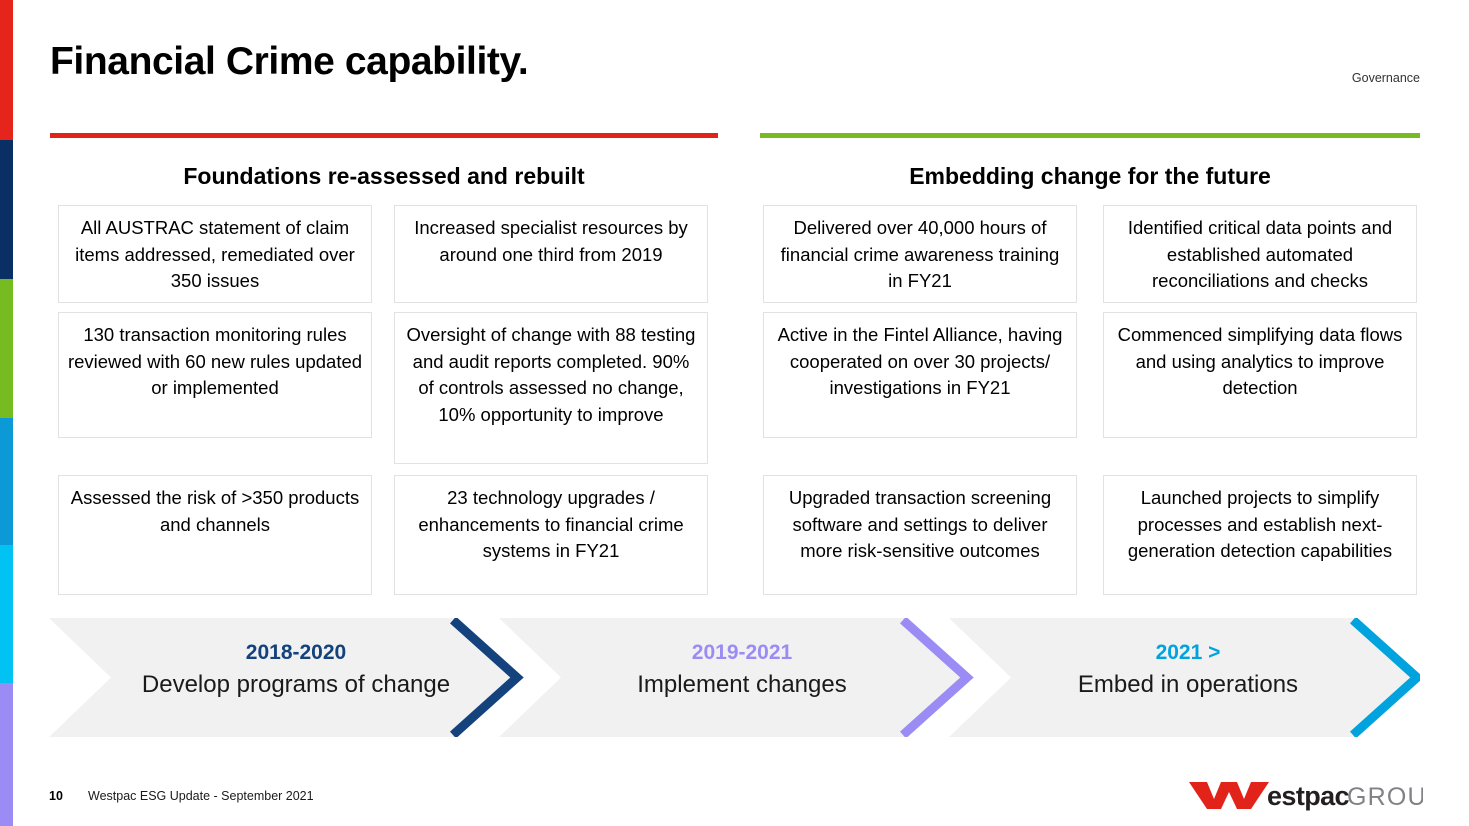 The width and height of the screenshot is (1469, 826). What do you see at coordinates (56, 796) in the screenshot?
I see `page-number: 10` at bounding box center [56, 796].